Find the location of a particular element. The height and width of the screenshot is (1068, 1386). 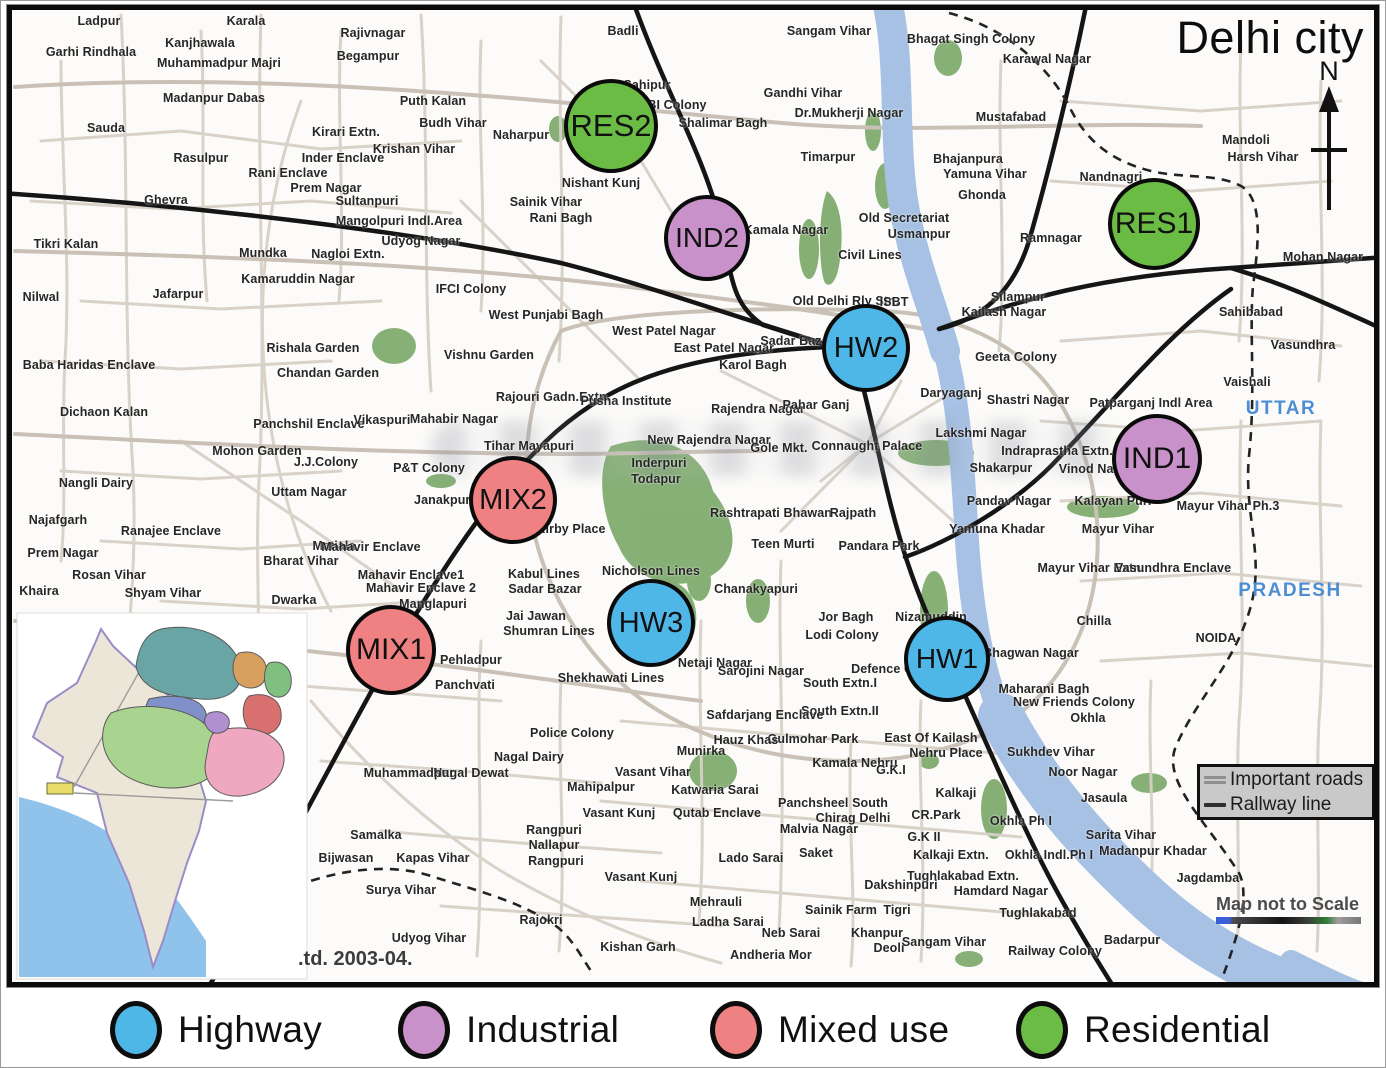

place-label: CR.Park is located at coordinates (936, 815).